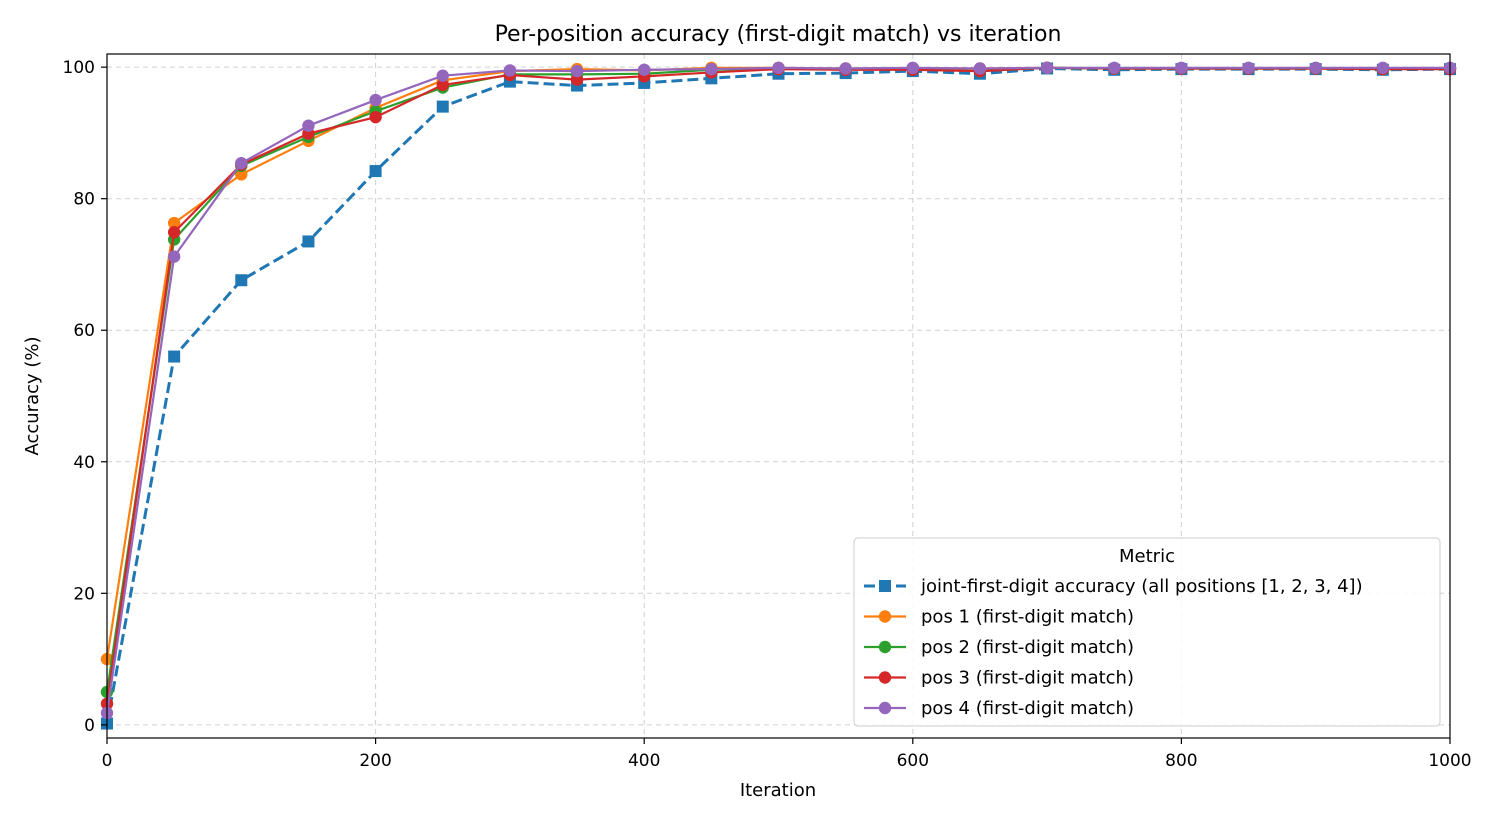 The width and height of the screenshot is (1500, 825). What do you see at coordinates (1027, 647) in the screenshot?
I see `legend-label: pos 2 (first-digit match)` at bounding box center [1027, 647].